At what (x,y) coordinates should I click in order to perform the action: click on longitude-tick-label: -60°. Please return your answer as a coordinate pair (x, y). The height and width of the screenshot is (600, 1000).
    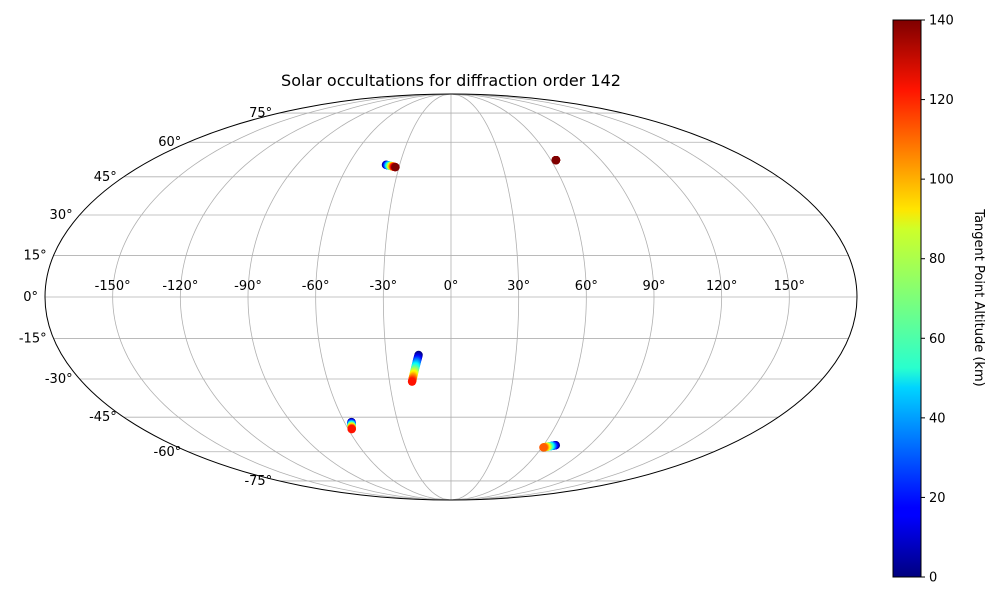
    Looking at the image, I should click on (316, 286).